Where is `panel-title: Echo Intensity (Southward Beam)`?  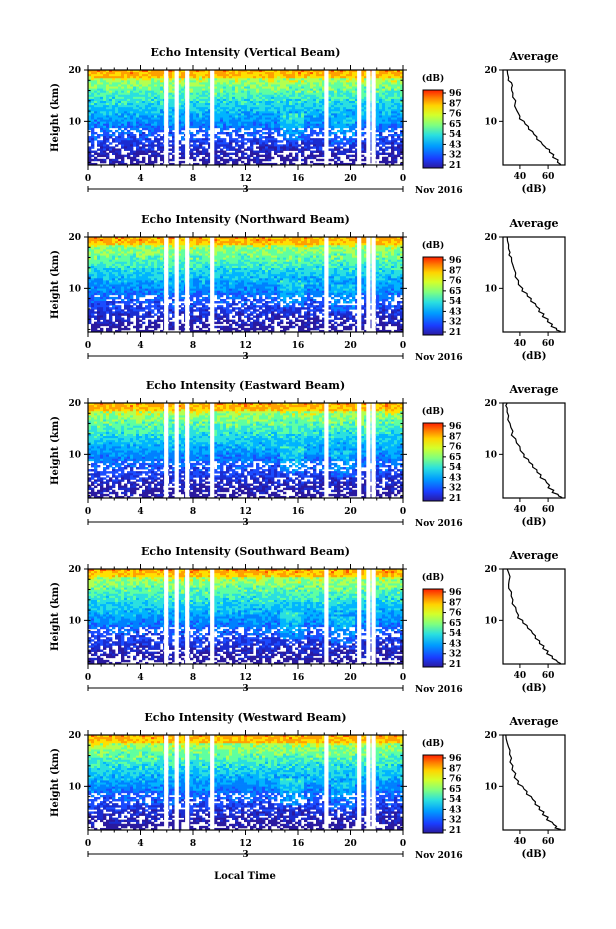 panel-title: Echo Intensity (Southward Beam) is located at coordinates (245, 551).